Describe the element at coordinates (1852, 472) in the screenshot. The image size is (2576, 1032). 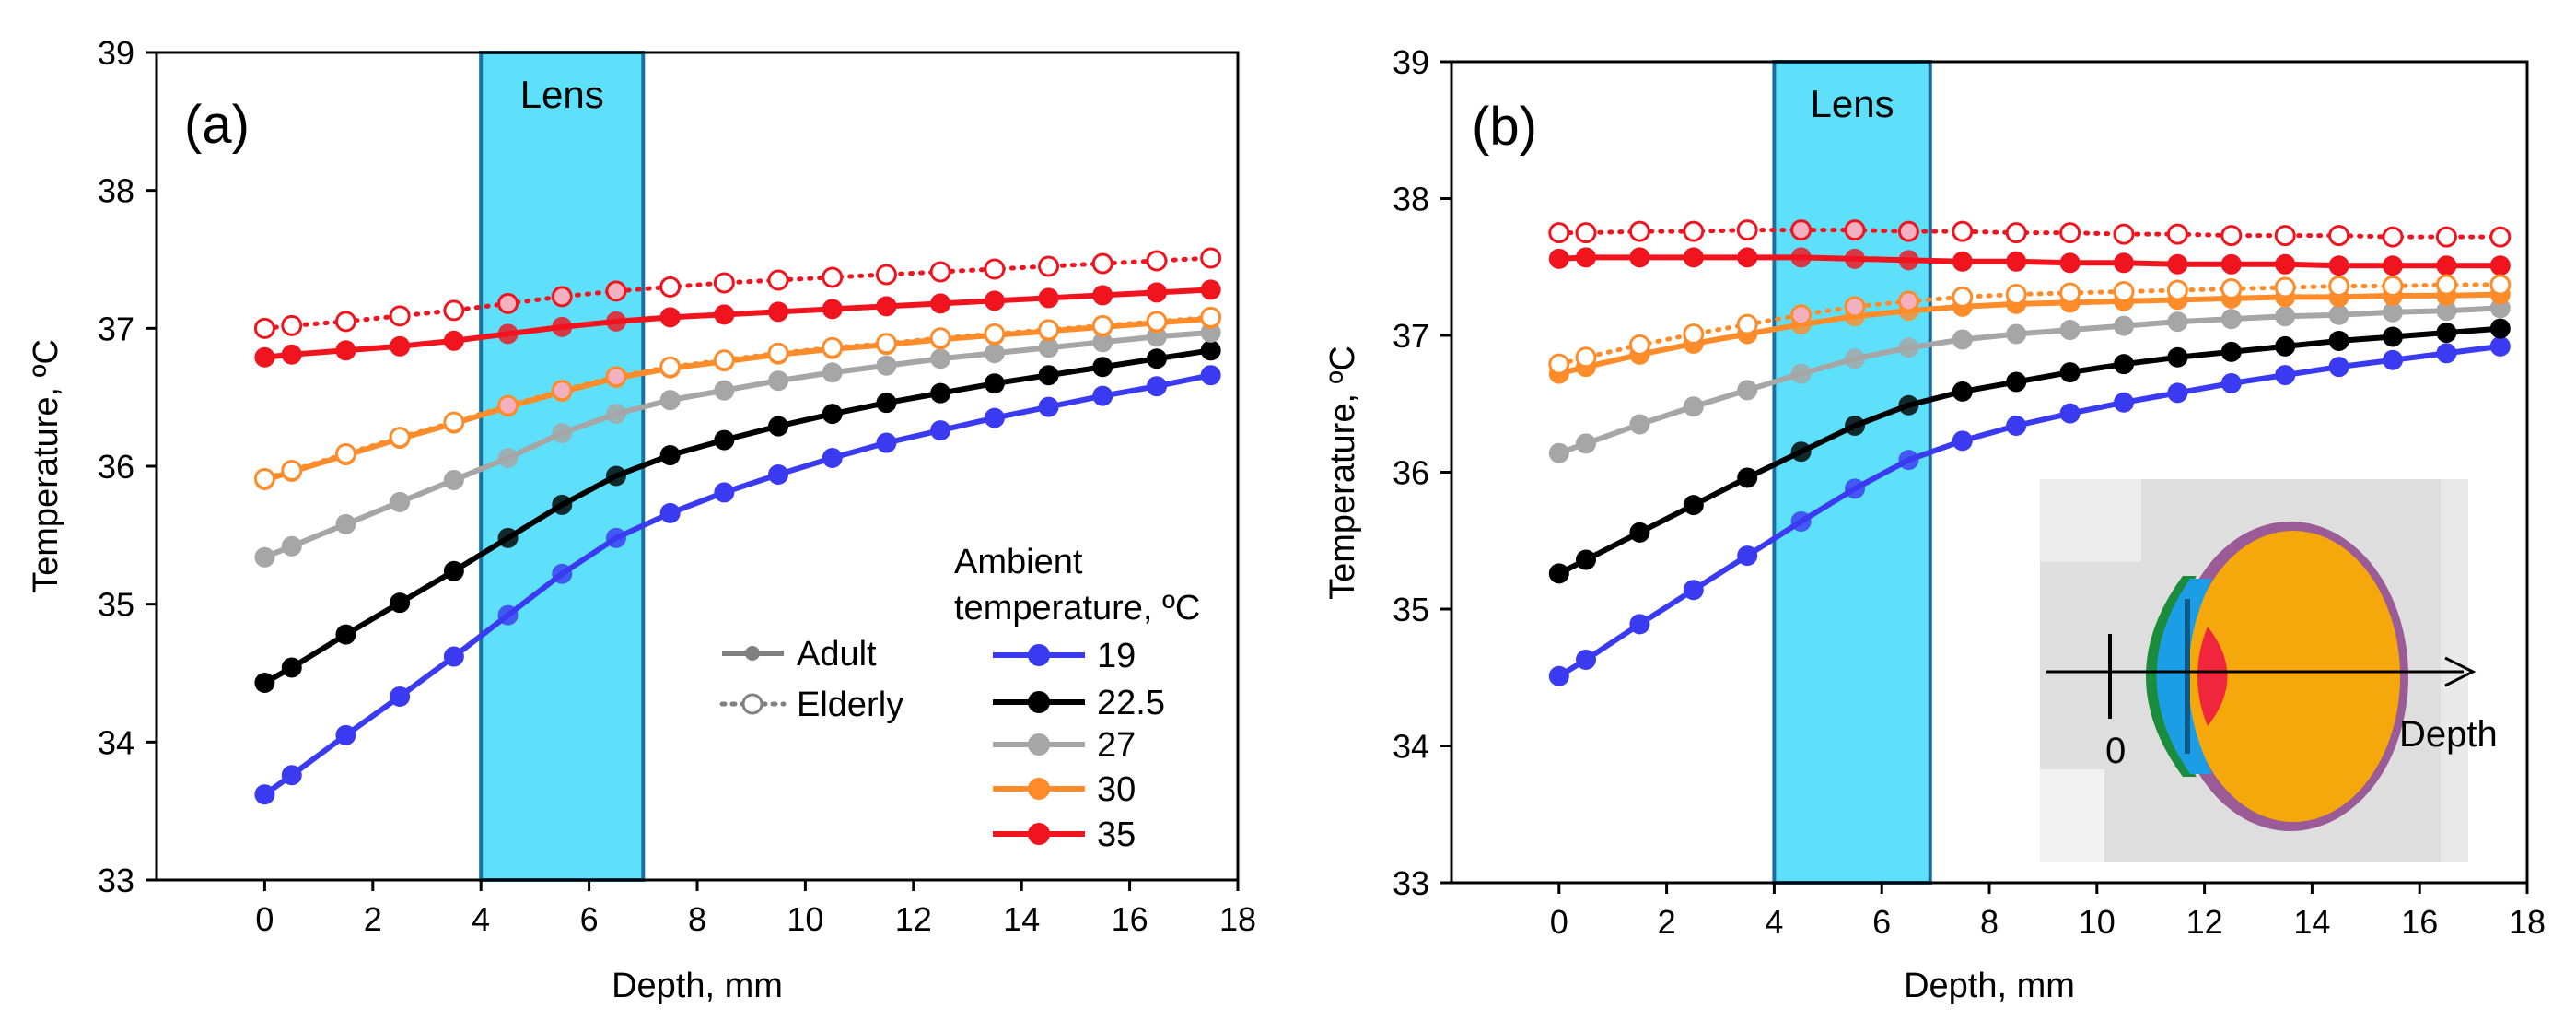
I see `lens-band-b` at that location.